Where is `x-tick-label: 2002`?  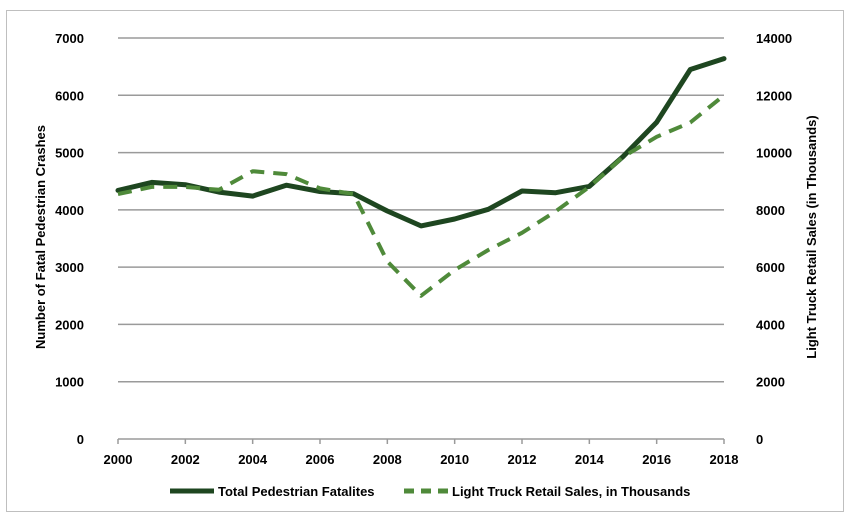
x-tick-label: 2002 is located at coordinates (185, 459).